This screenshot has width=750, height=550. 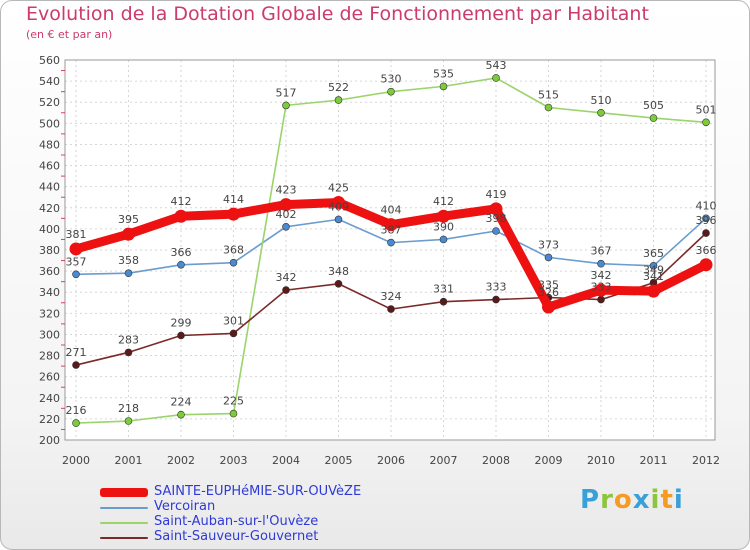 I want to click on data-label-vercoiran: 410, so click(x=706, y=205).